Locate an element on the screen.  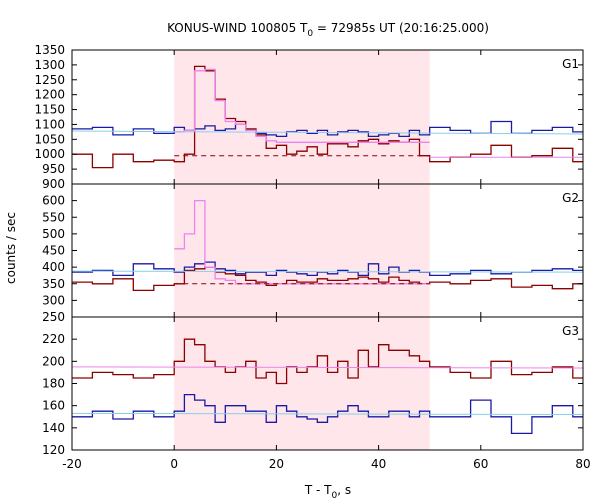
panel-label: G2 is located at coordinates (570, 198).